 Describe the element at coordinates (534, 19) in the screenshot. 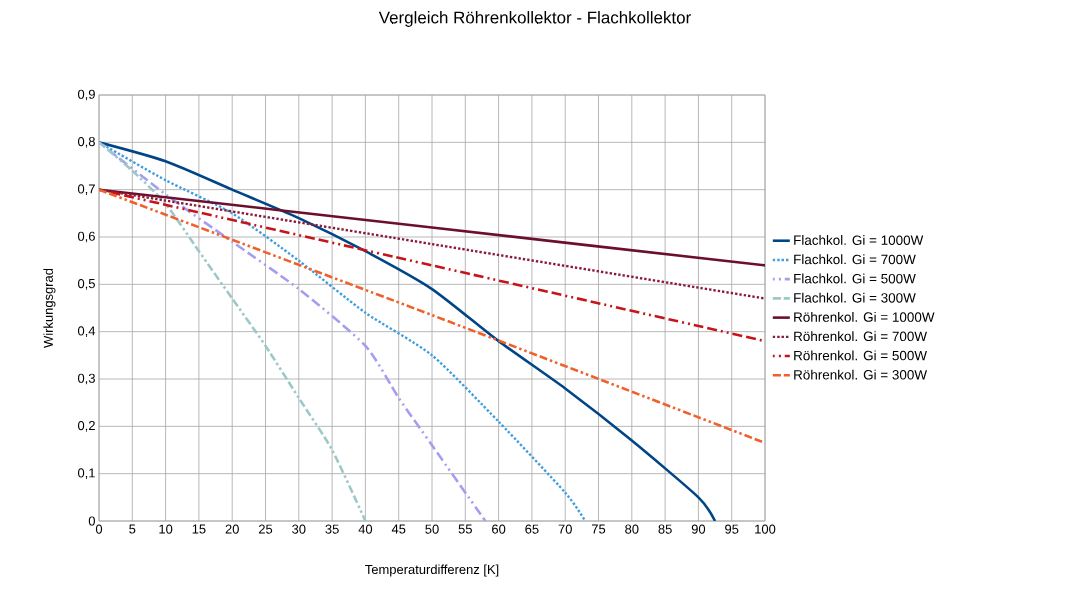

I see `chart-title: Vergleich Röhrenkollektor - Flachkollektor` at that location.